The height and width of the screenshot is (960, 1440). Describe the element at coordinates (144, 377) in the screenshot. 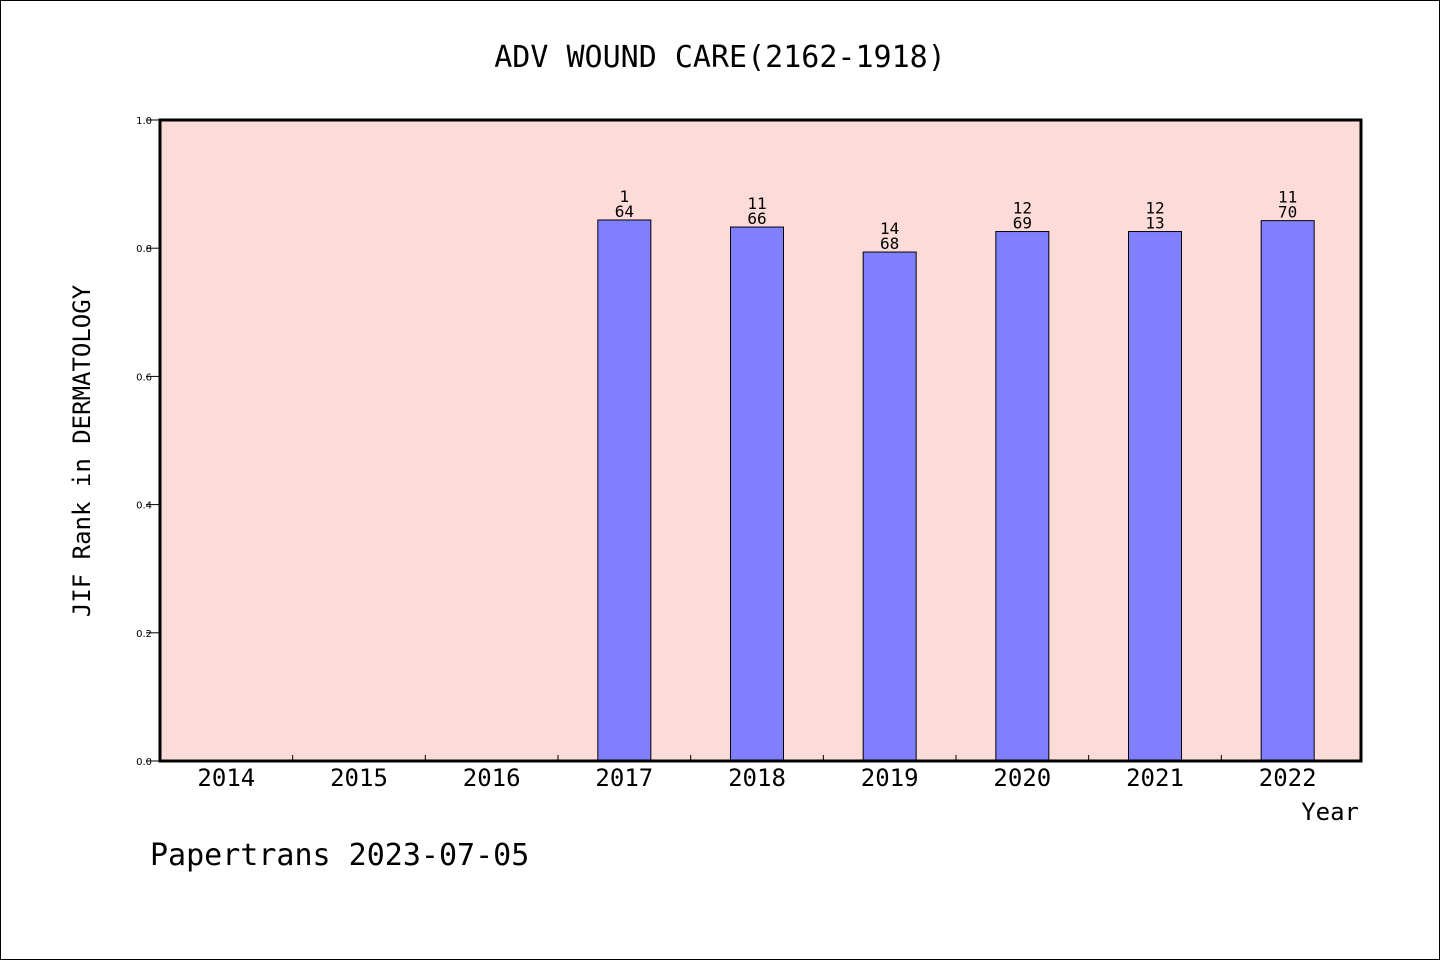

I see `y-tick-label: 0.6` at that location.